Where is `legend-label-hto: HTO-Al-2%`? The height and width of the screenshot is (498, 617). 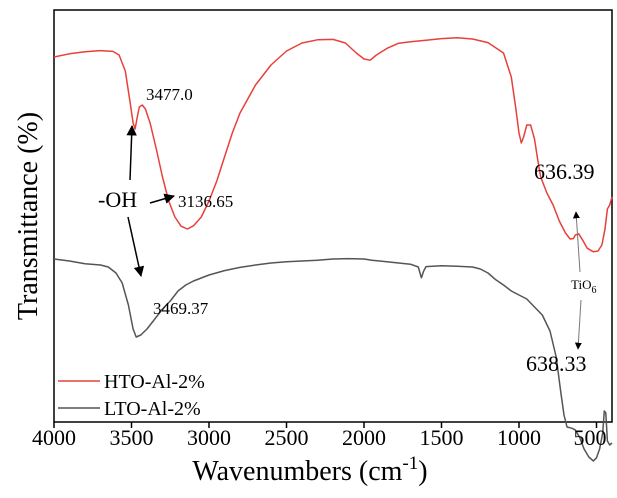
legend-label-hto: HTO-Al-2% is located at coordinates (154, 382).